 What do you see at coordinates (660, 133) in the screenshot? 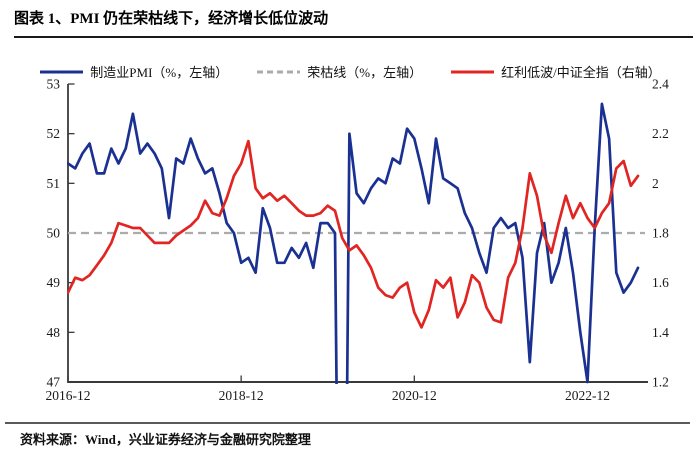
I see `right-axis-tick-label: 2.2` at bounding box center [660, 133].